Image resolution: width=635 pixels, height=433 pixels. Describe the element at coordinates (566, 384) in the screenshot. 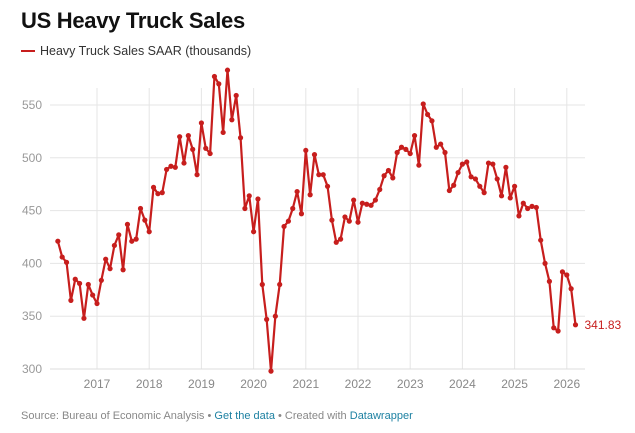

I see `x-tick-label: 2026` at that location.